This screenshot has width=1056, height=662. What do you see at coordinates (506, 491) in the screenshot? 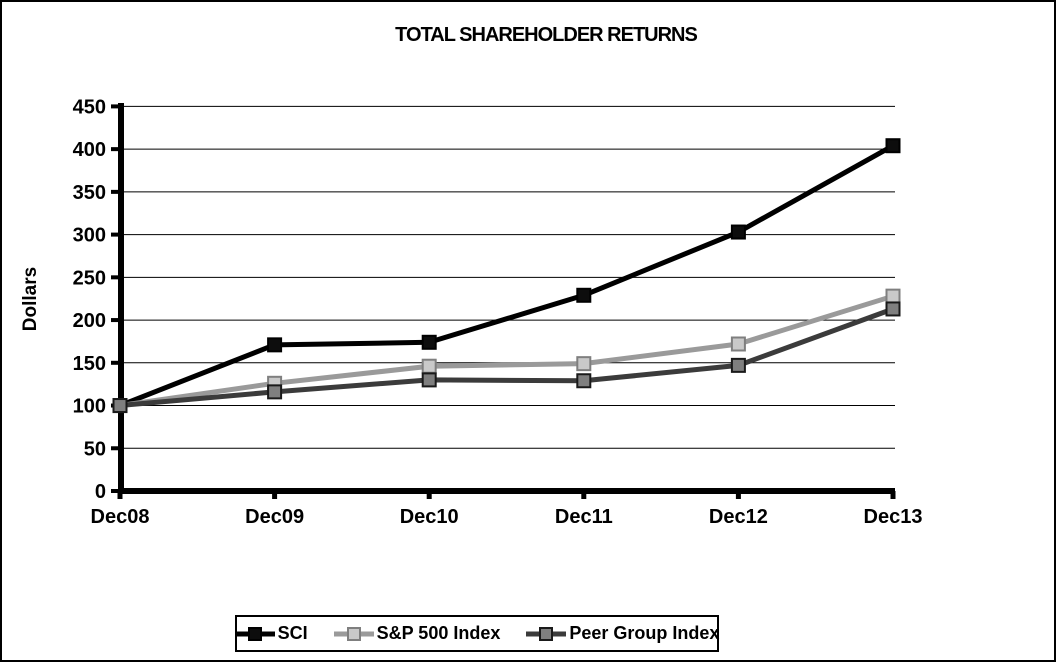
I see `x-axis-line` at bounding box center [506, 491].